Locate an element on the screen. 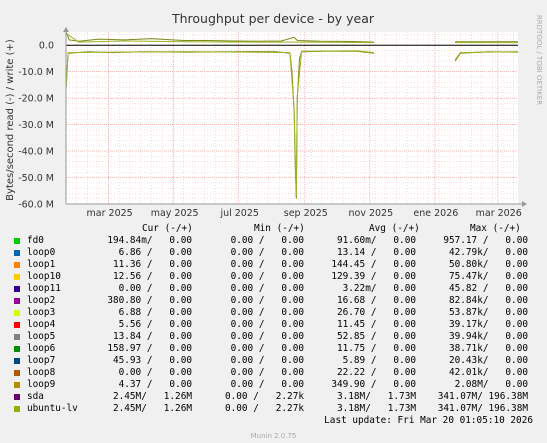 The width and height of the screenshot is (547, 443). legend-cur: 6.88 / 0.00 is located at coordinates (155, 312).